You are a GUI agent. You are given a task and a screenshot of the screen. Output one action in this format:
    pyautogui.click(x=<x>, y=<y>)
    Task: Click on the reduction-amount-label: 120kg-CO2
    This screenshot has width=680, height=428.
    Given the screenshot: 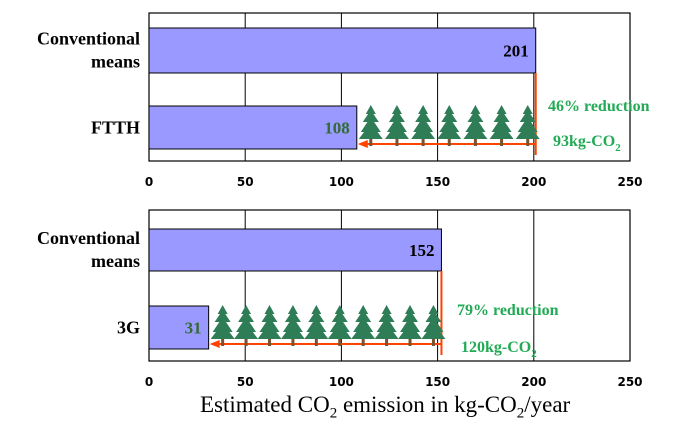 What is the action you would take?
    pyautogui.click(x=499, y=349)
    